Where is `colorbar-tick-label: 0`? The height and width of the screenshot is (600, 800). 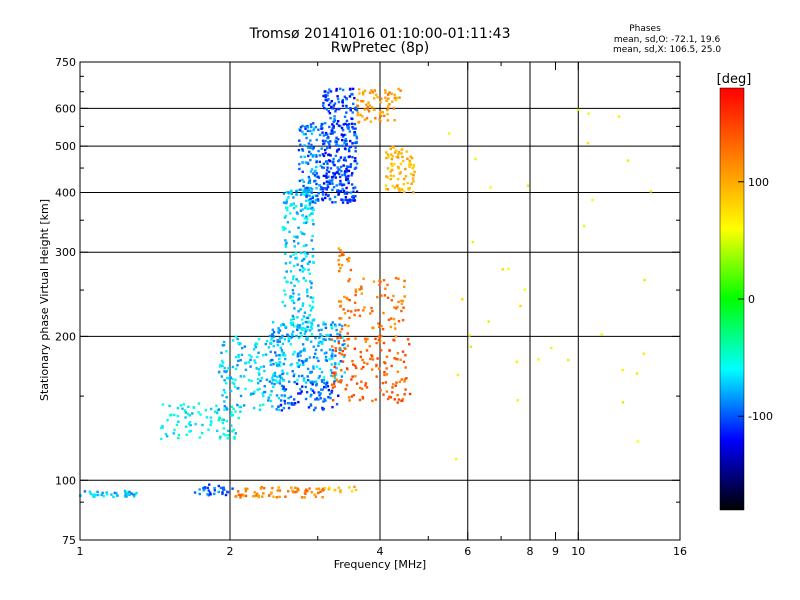 colorbar-tick-label: 0 is located at coordinates (751, 299).